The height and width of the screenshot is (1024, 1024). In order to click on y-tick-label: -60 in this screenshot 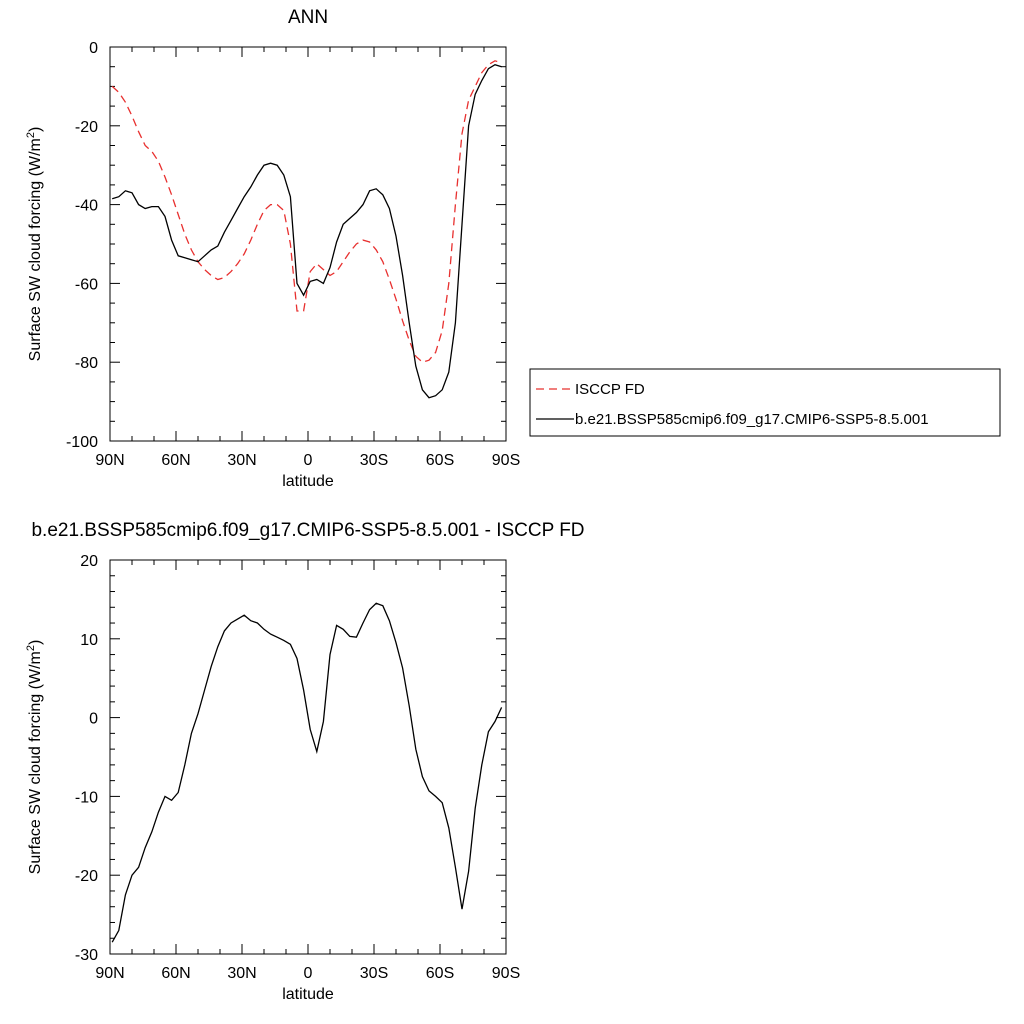, I will do `click(86, 284)`.